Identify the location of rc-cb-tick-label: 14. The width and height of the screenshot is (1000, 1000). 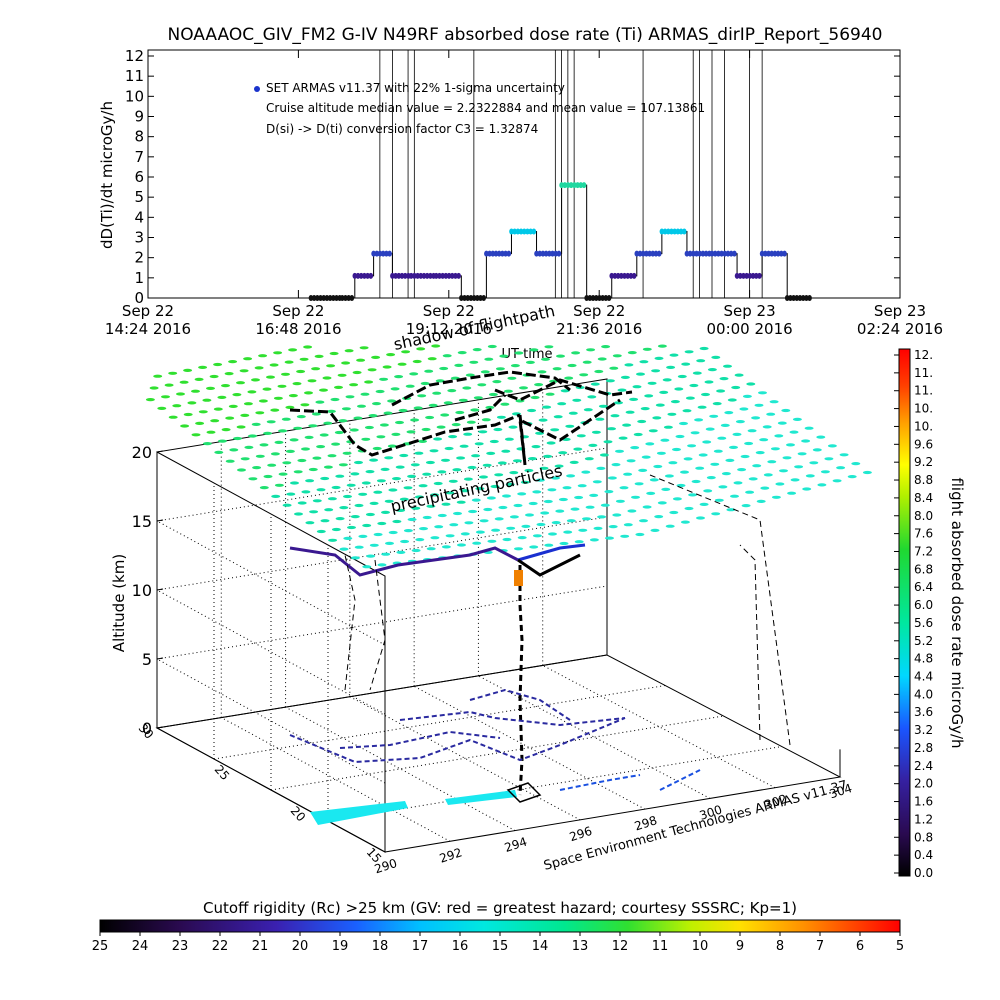
(540, 946).